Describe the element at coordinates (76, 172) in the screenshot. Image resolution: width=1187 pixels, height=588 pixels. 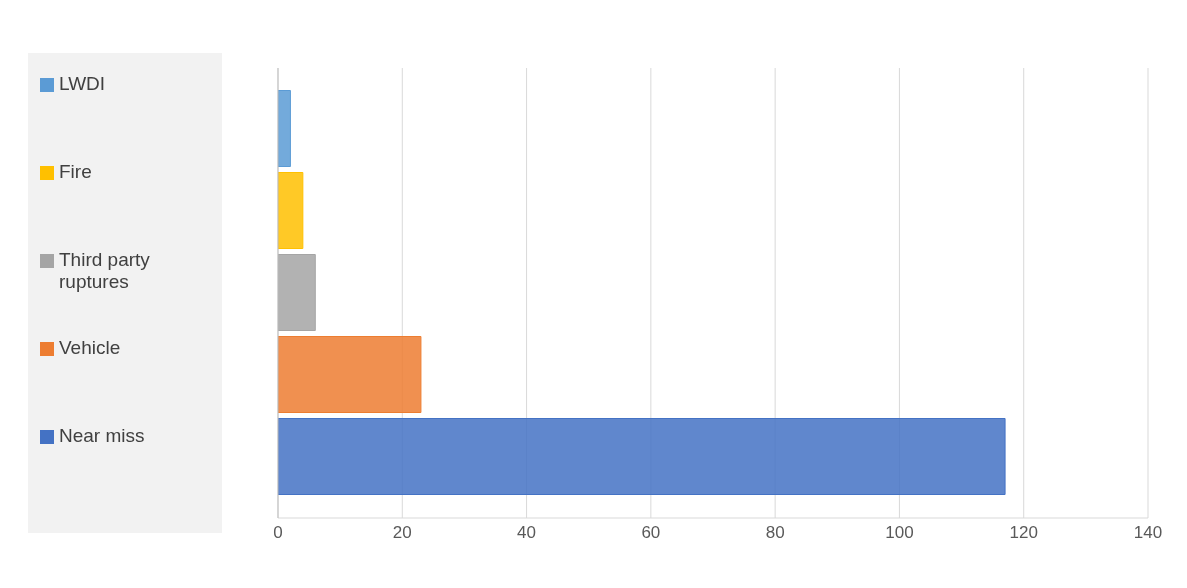
I see `legend-label: Fire` at that location.